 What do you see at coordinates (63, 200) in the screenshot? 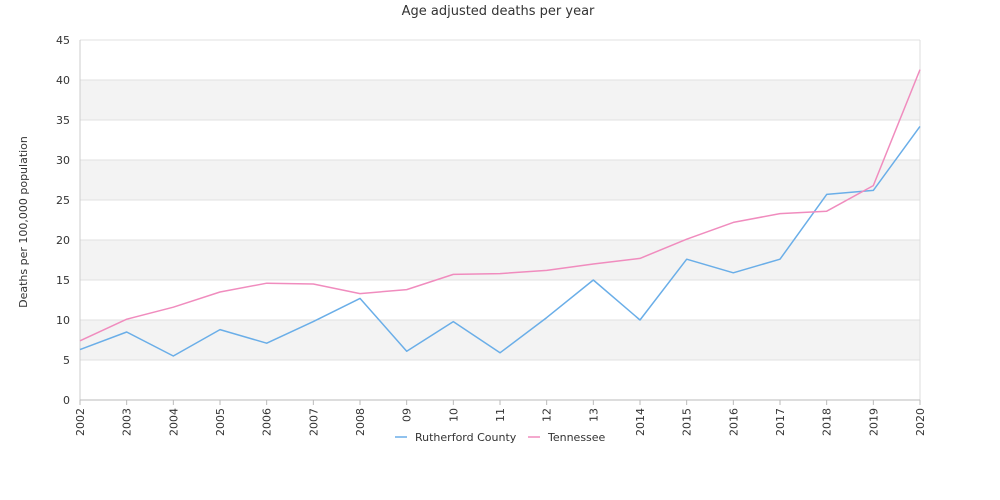
I see `y-tick-label: 25` at bounding box center [63, 200].